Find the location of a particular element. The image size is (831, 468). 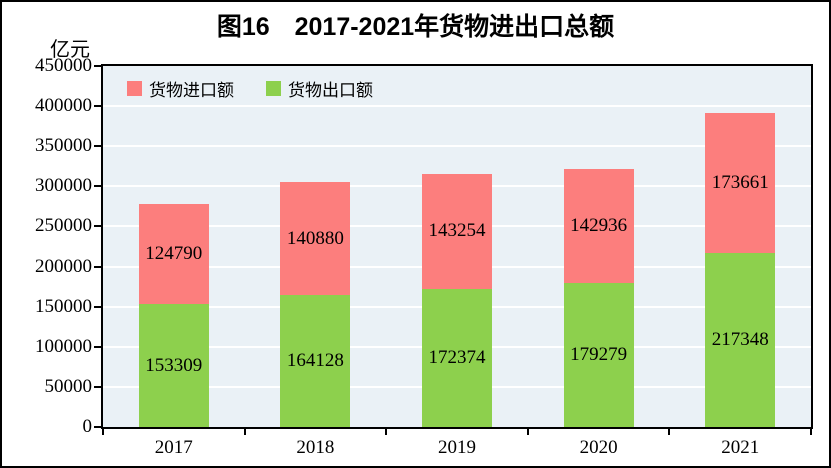

bar-segment-export: 164128 is located at coordinates (315, 361).